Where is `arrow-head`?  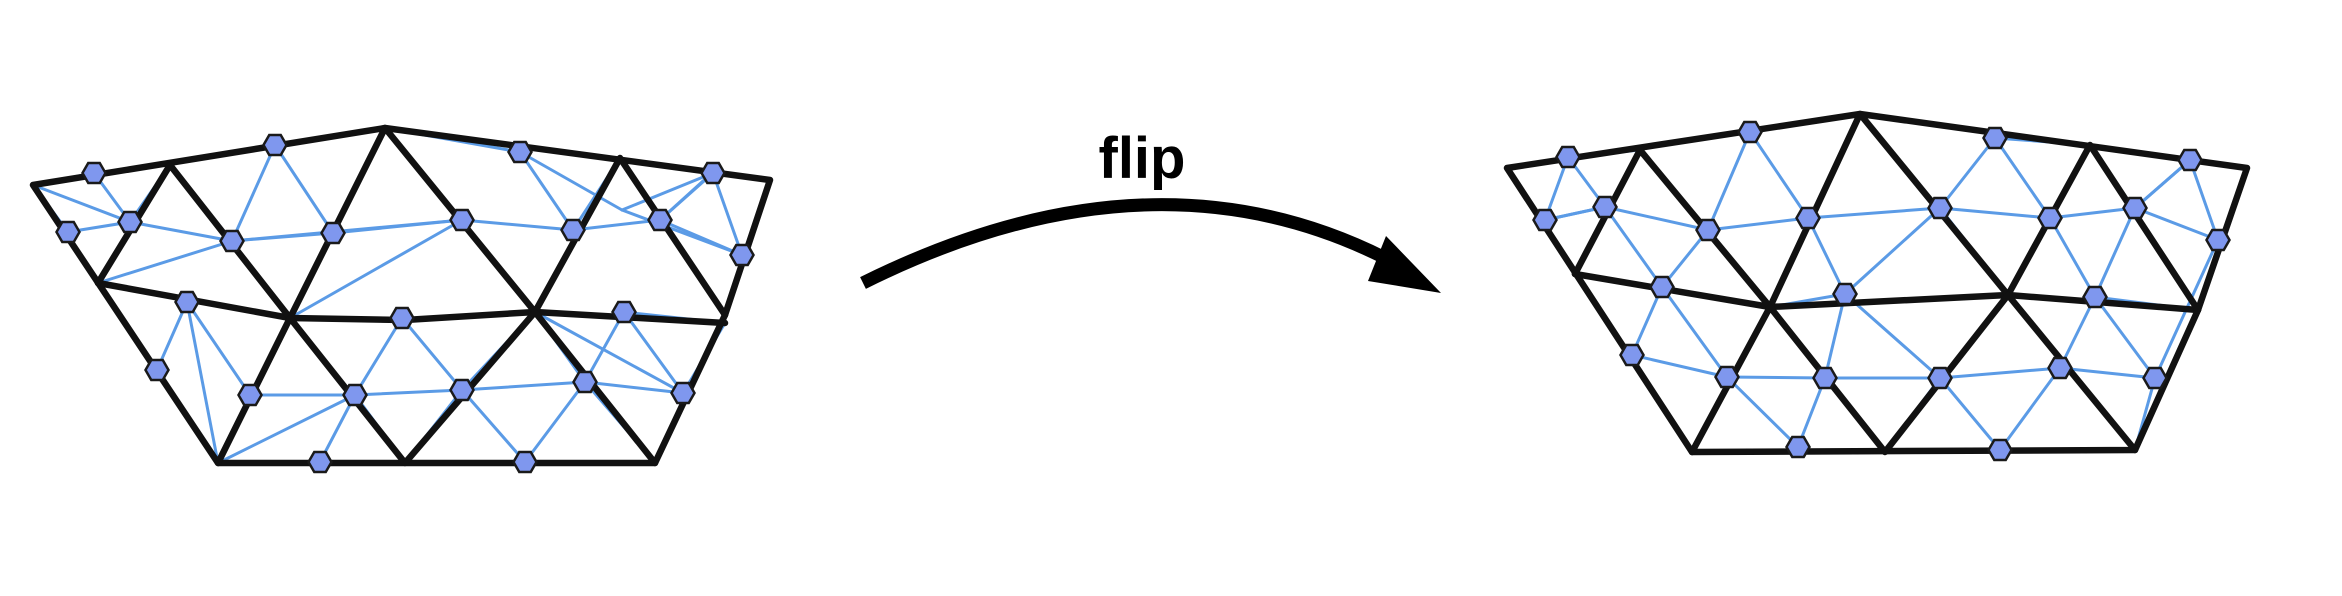
arrow-head is located at coordinates (1404, 264).